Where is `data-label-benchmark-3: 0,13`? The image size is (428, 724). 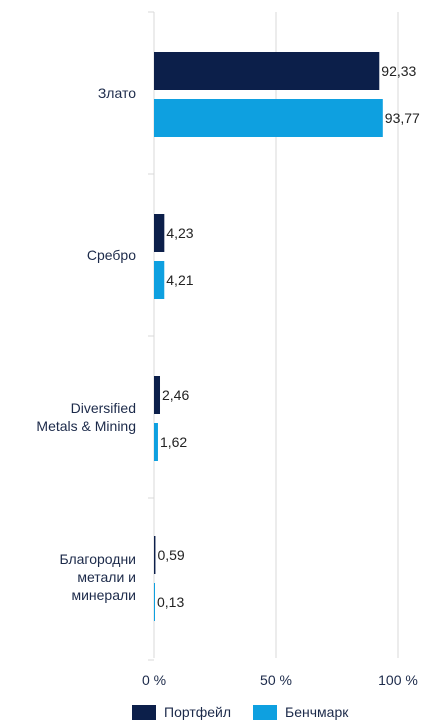
data-label-benchmark-3: 0,13 is located at coordinates (170, 602).